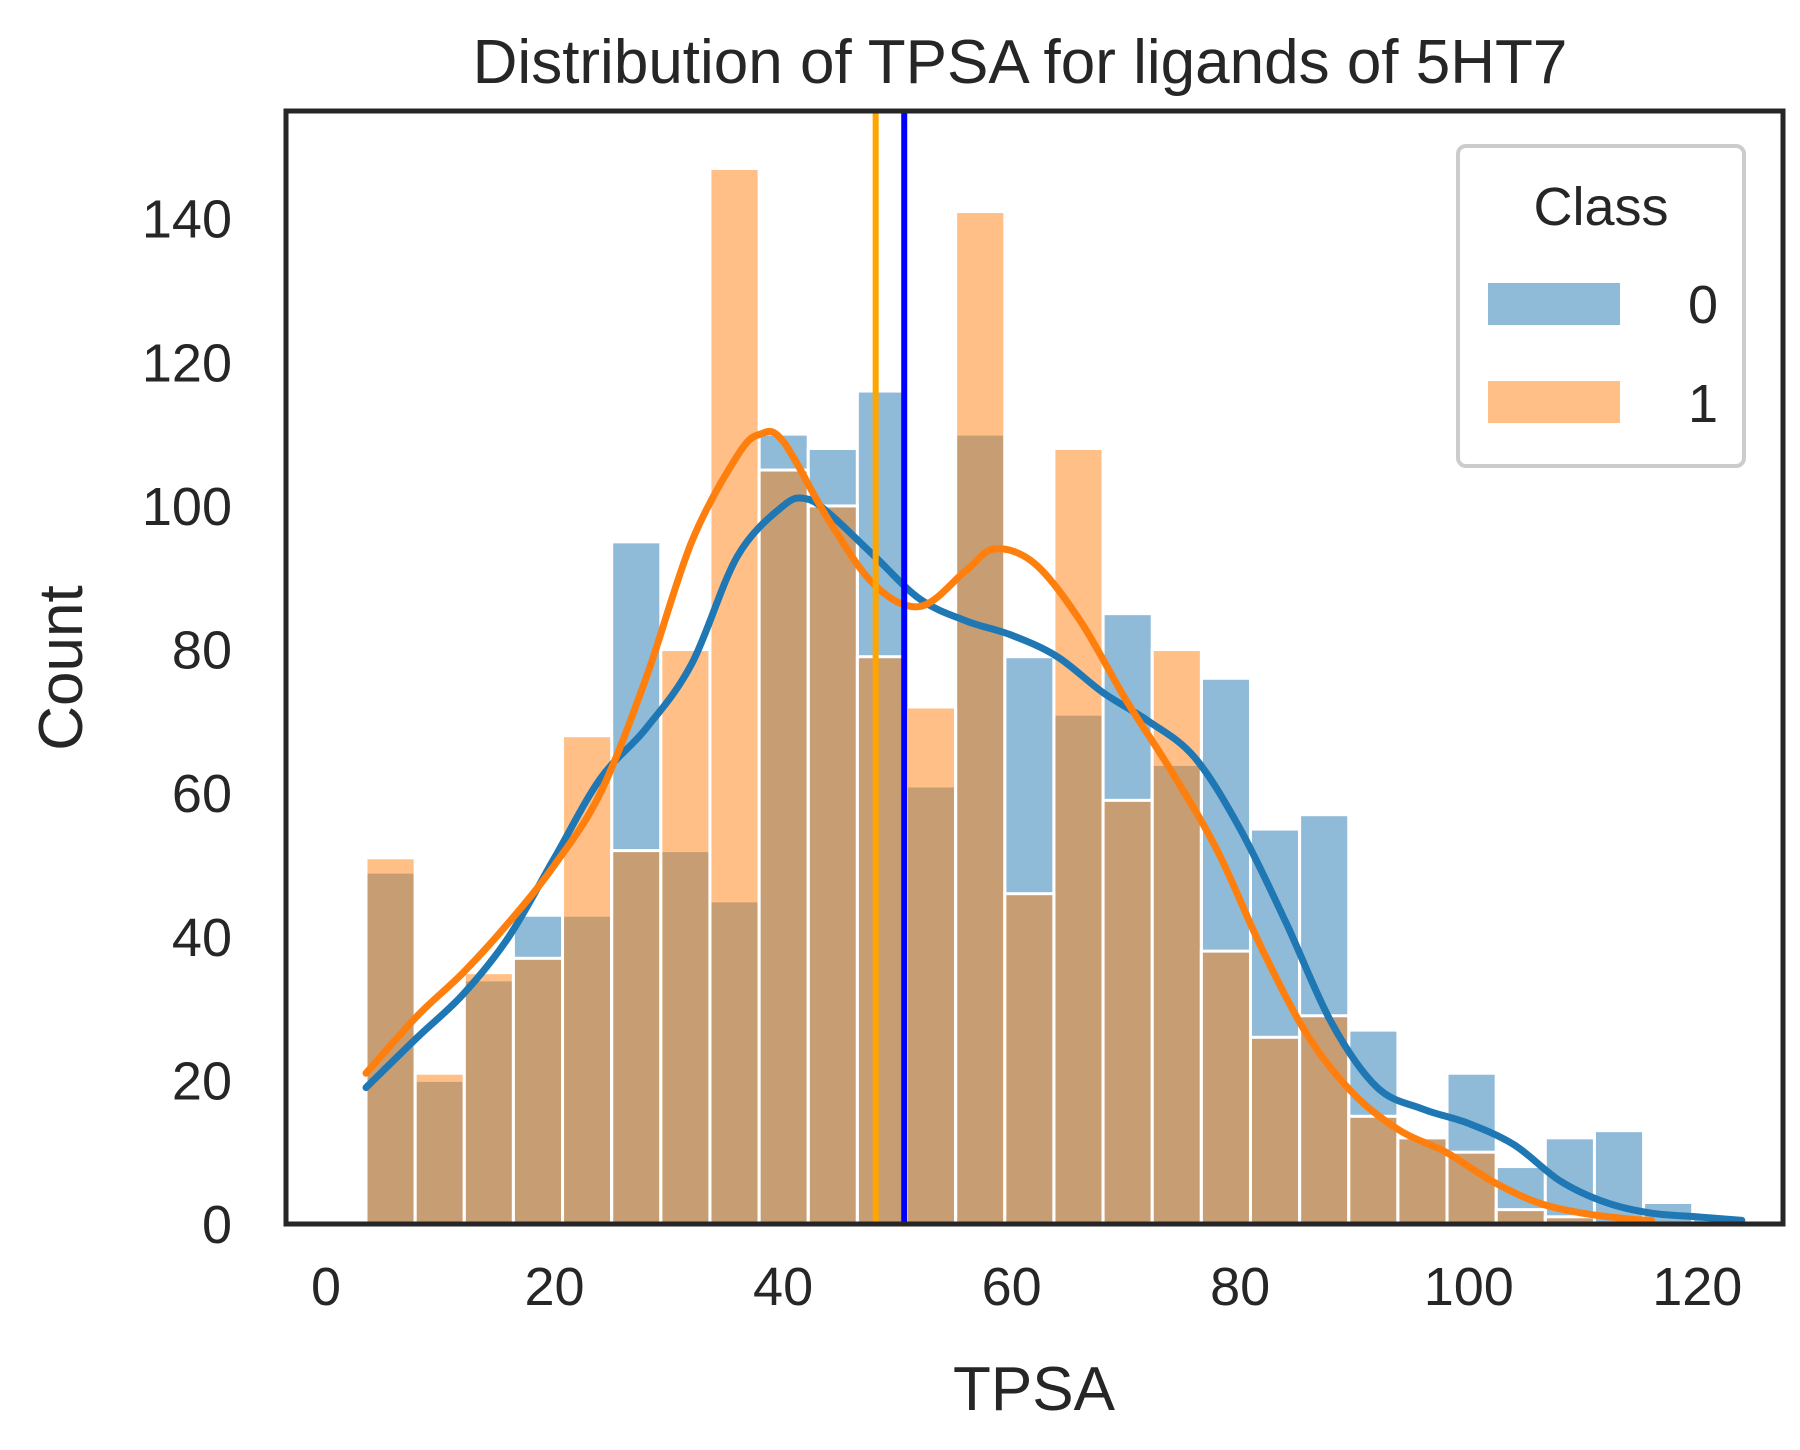  I want to click on y-axis-title: Count, so click(61, 667).